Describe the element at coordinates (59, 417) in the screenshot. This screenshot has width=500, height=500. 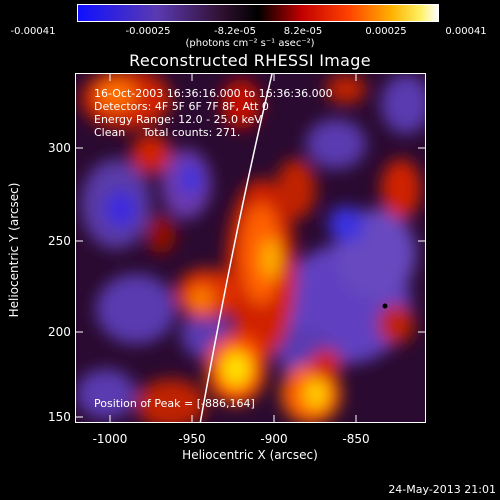
I see `y-tick: 150` at that location.